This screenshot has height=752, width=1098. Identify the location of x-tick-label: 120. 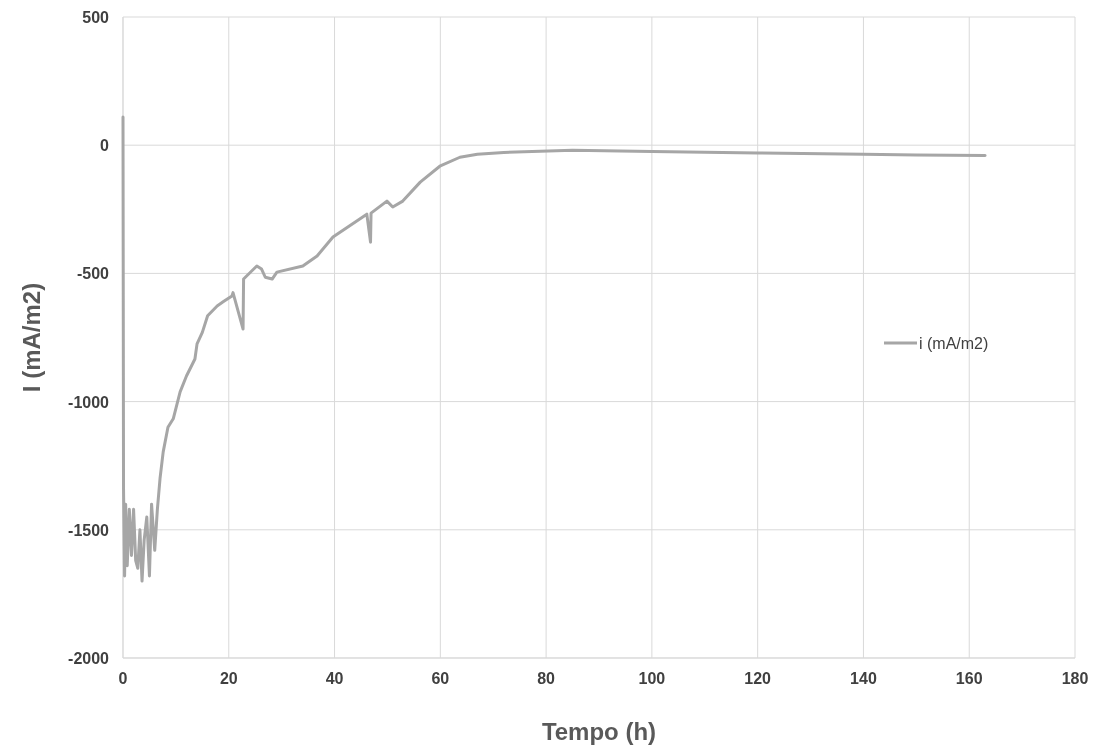
(758, 678).